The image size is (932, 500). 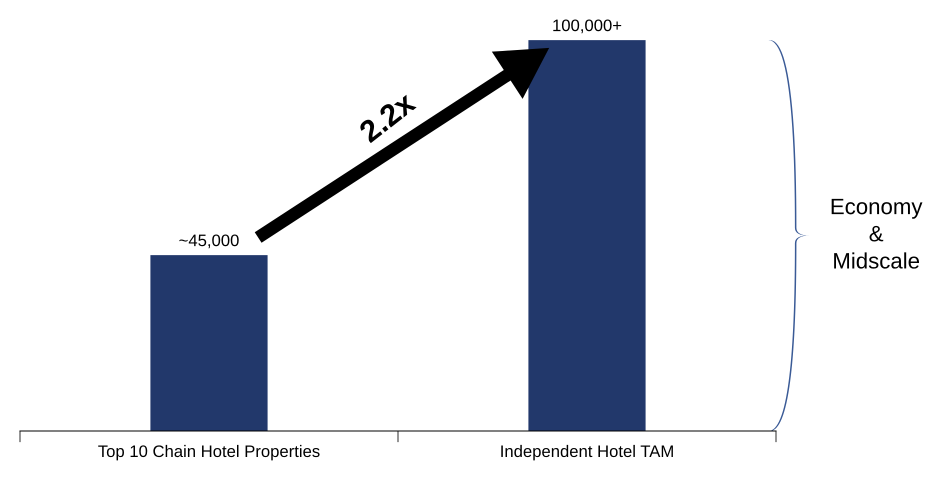 I want to click on annotation: 2.2x, so click(x=387, y=117).